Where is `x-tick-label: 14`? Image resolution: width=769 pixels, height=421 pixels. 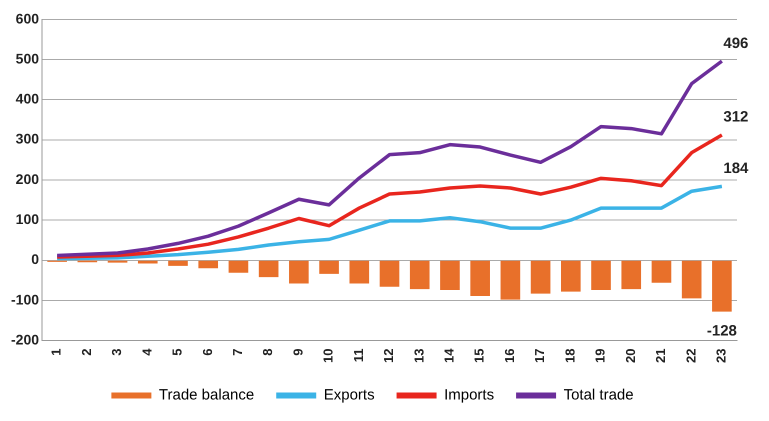
x-tick-label: 14 is located at coordinates (449, 356).